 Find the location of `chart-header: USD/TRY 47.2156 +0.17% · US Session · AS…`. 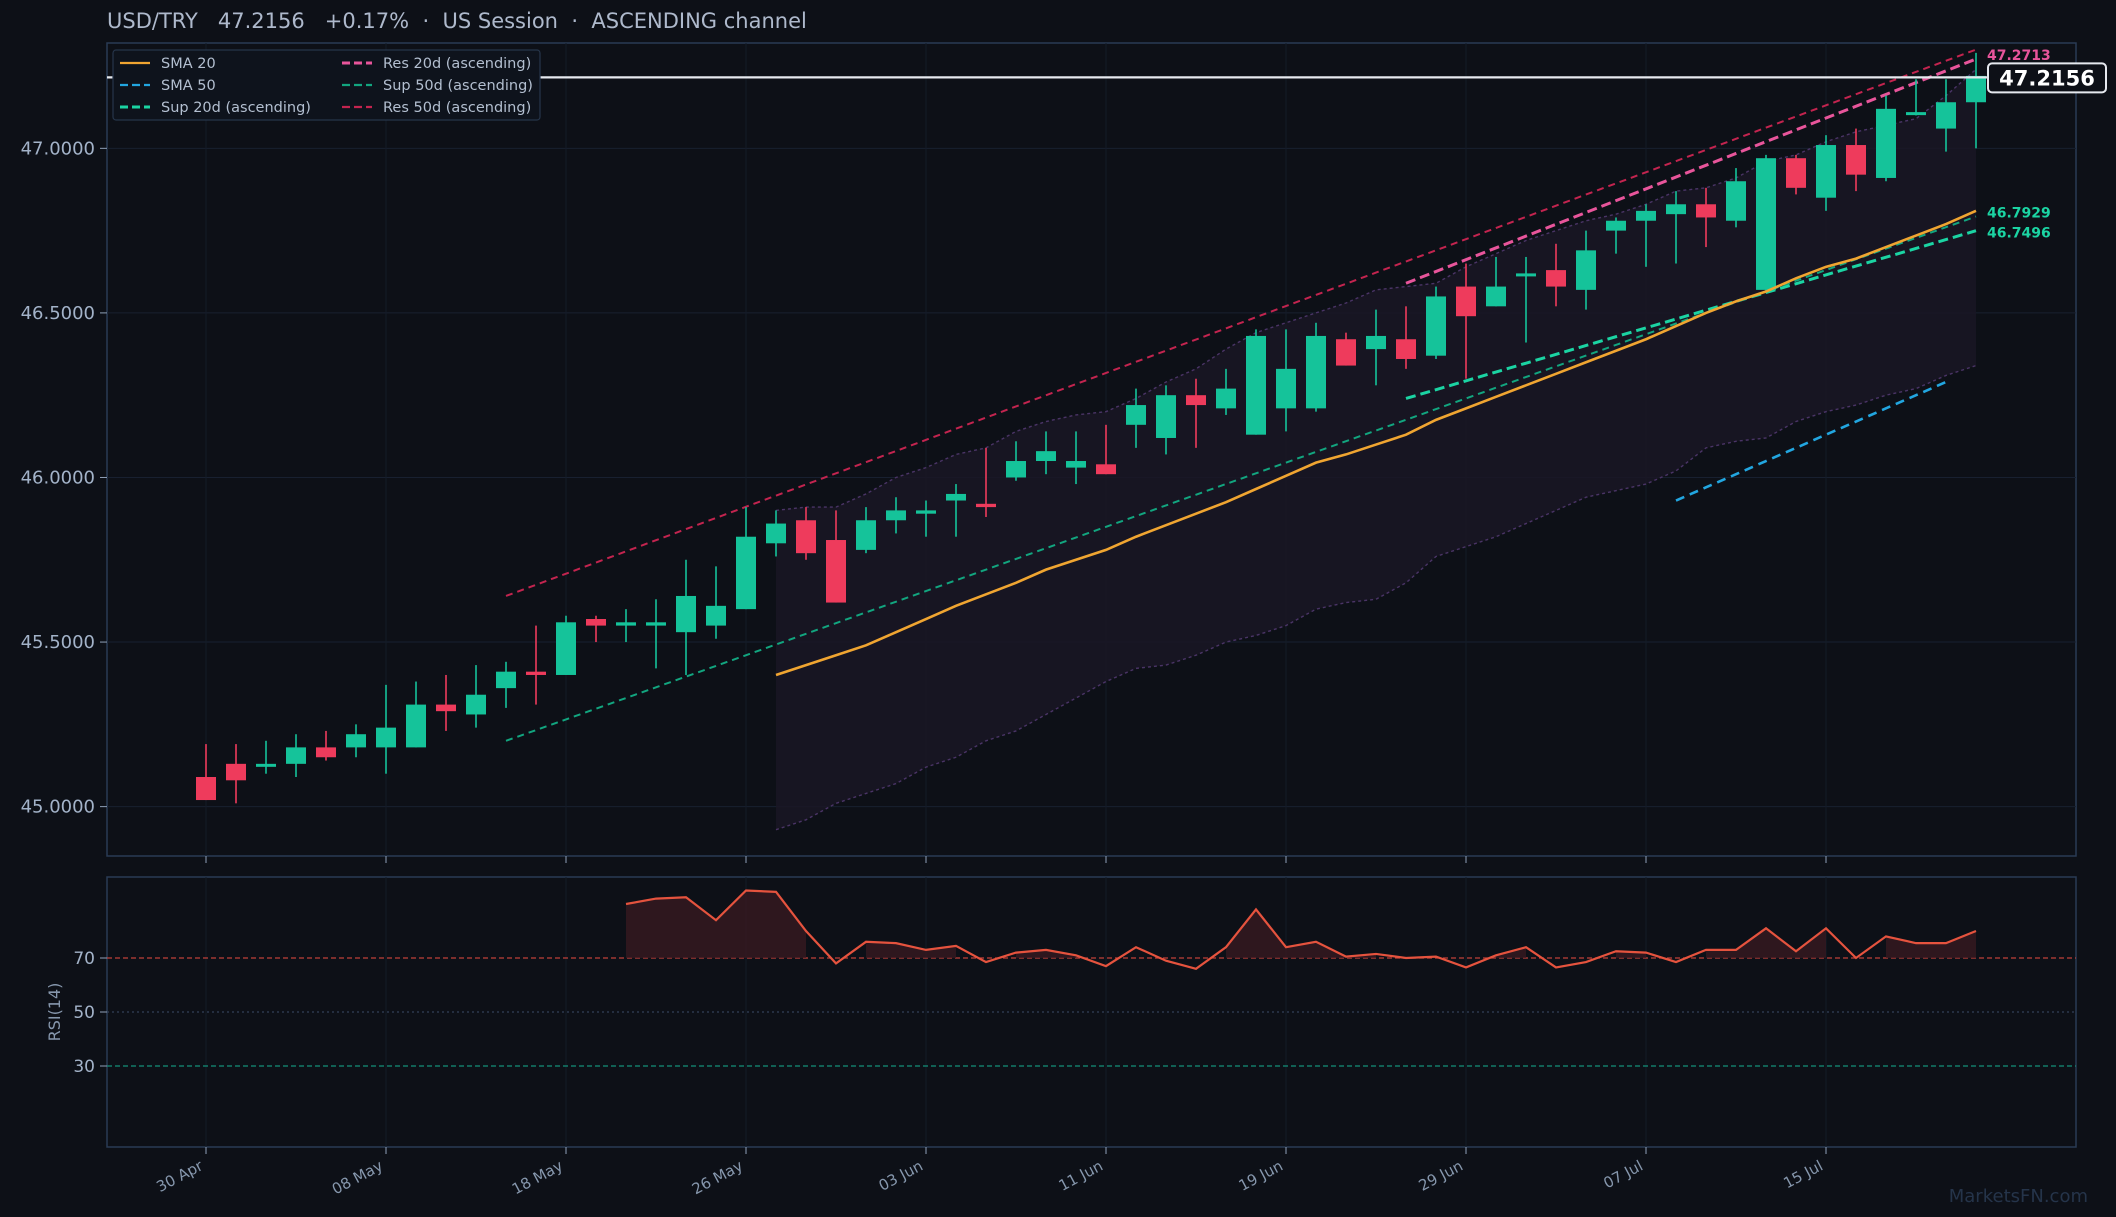

chart-header: USD/TRY 47.2156 +0.17% · US Session · AS… is located at coordinates (457, 21).